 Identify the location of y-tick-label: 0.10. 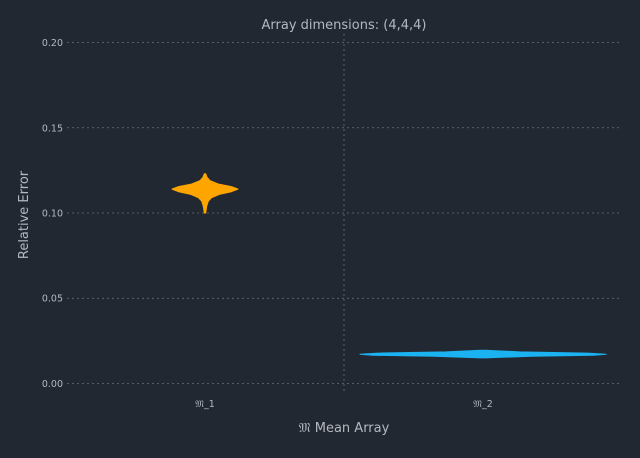
(52, 214).